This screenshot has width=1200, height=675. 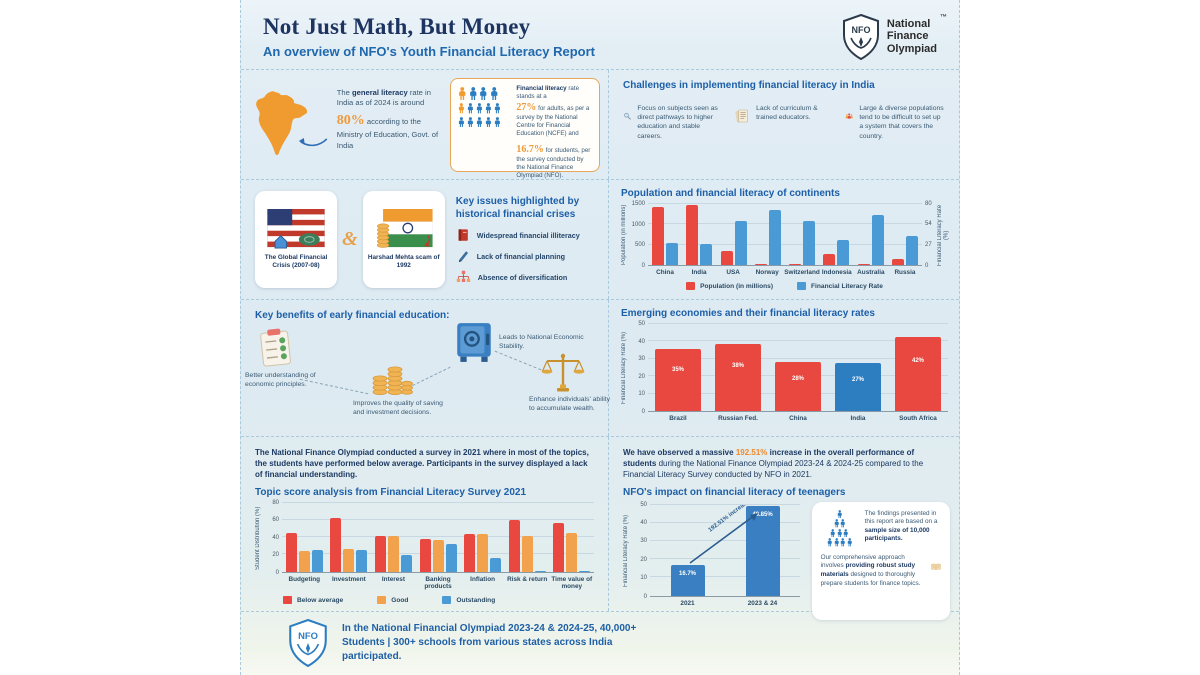 I want to click on x-tick: Indonesia, so click(x=836, y=272).